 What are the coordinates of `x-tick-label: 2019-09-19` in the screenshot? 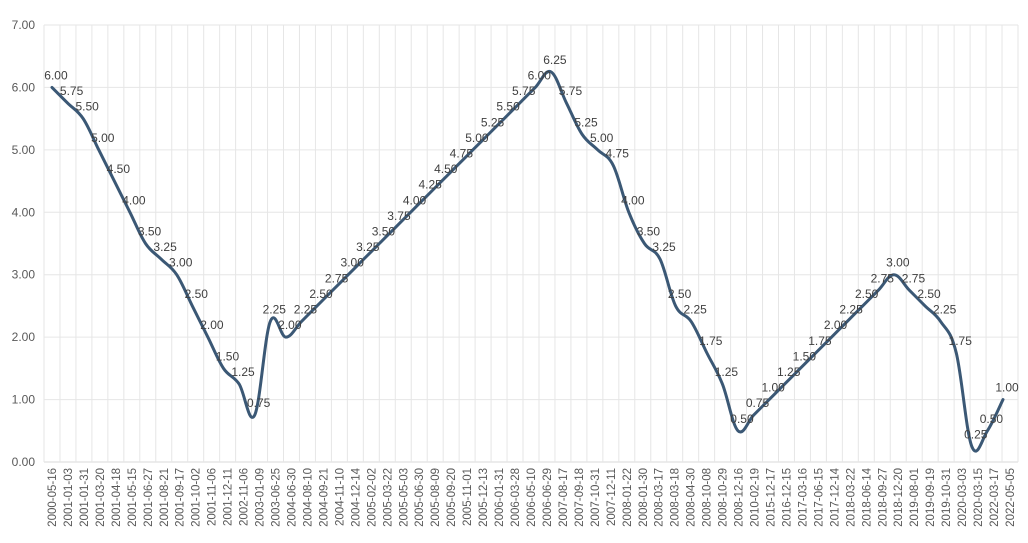 It's located at (931, 497).